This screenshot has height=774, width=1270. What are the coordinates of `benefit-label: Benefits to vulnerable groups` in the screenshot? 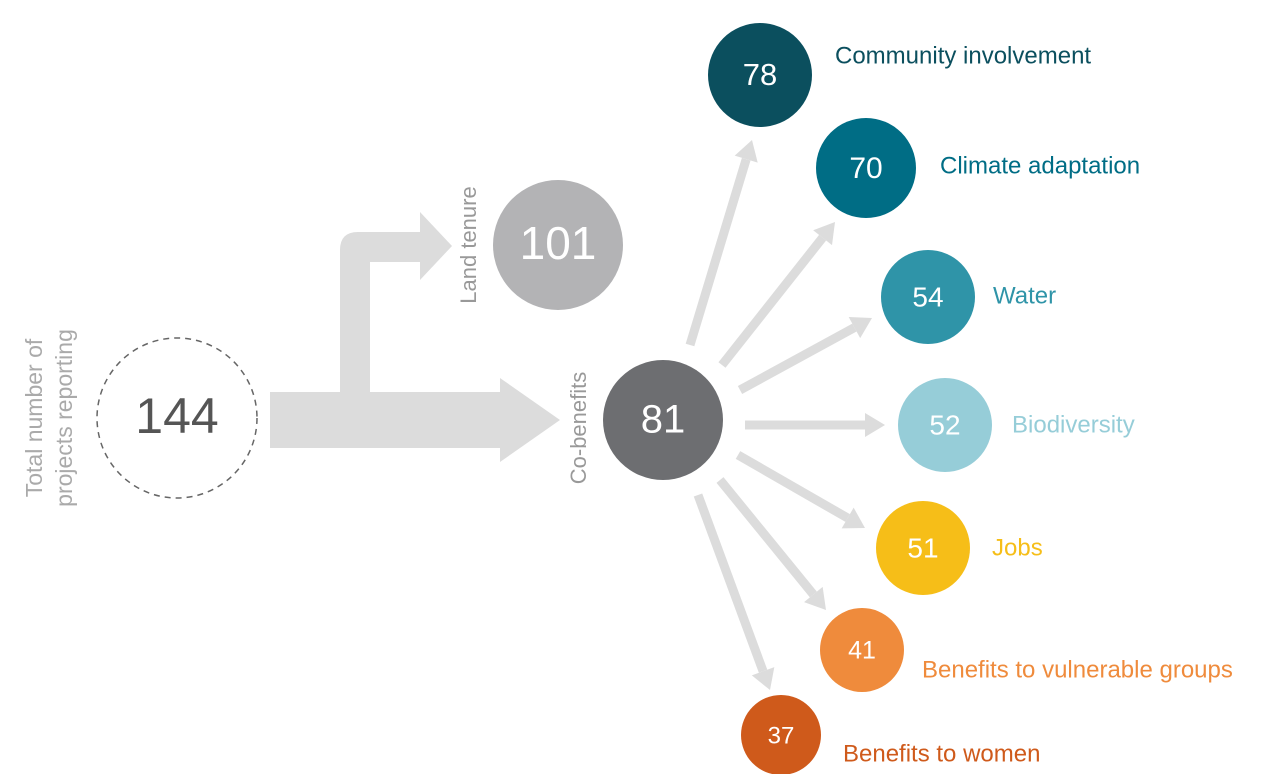 It's located at (1077, 669).